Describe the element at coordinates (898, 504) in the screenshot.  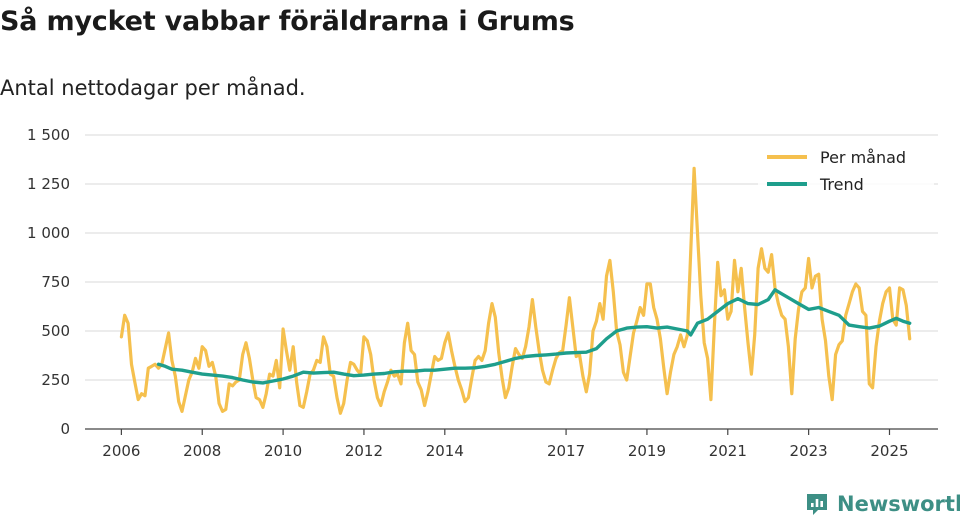
I see `brand-name: Newsworthy` at that location.